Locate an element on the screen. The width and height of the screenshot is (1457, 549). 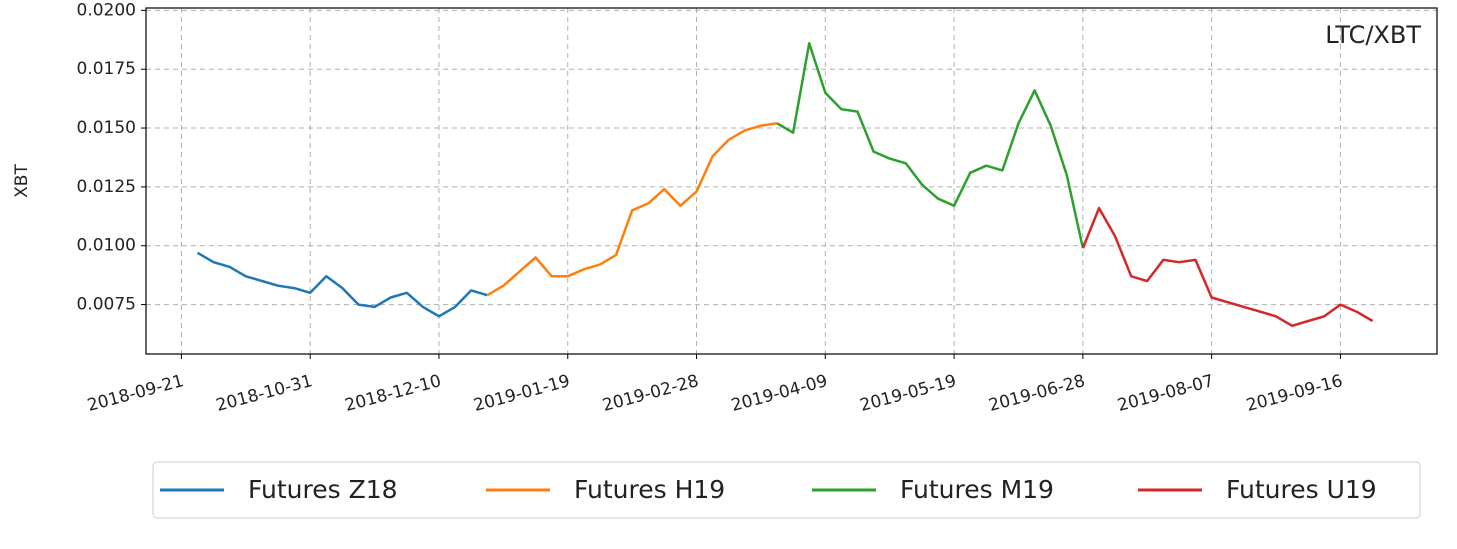
annotation: LTC/XBT is located at coordinates (1373, 35).